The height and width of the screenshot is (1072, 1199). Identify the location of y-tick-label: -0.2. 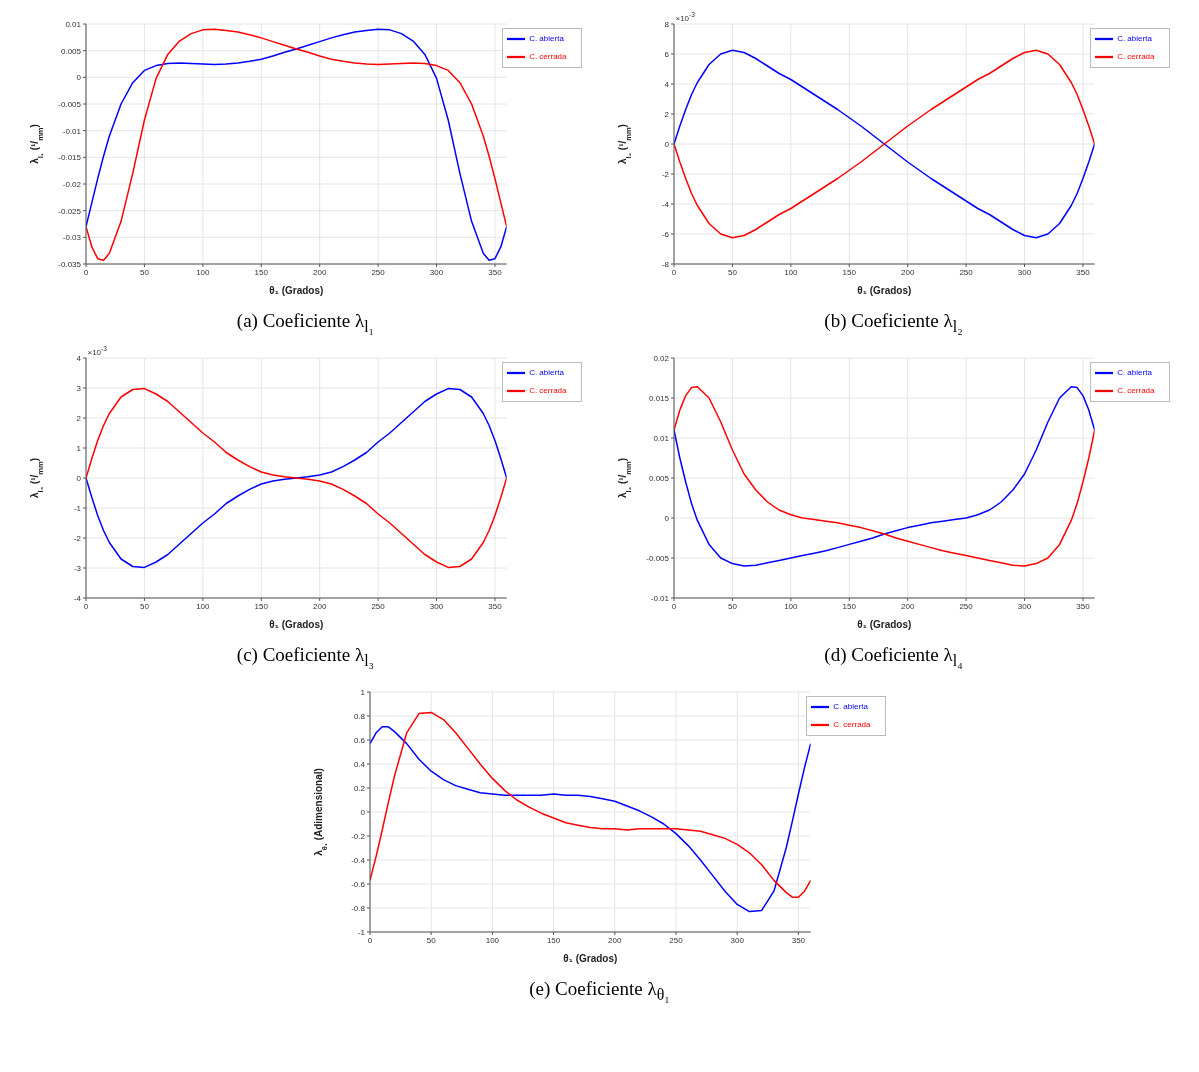
(358, 836).